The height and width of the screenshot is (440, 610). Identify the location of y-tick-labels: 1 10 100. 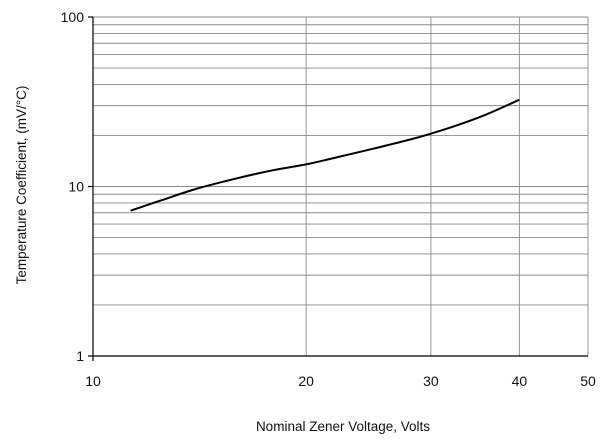
(73, 186).